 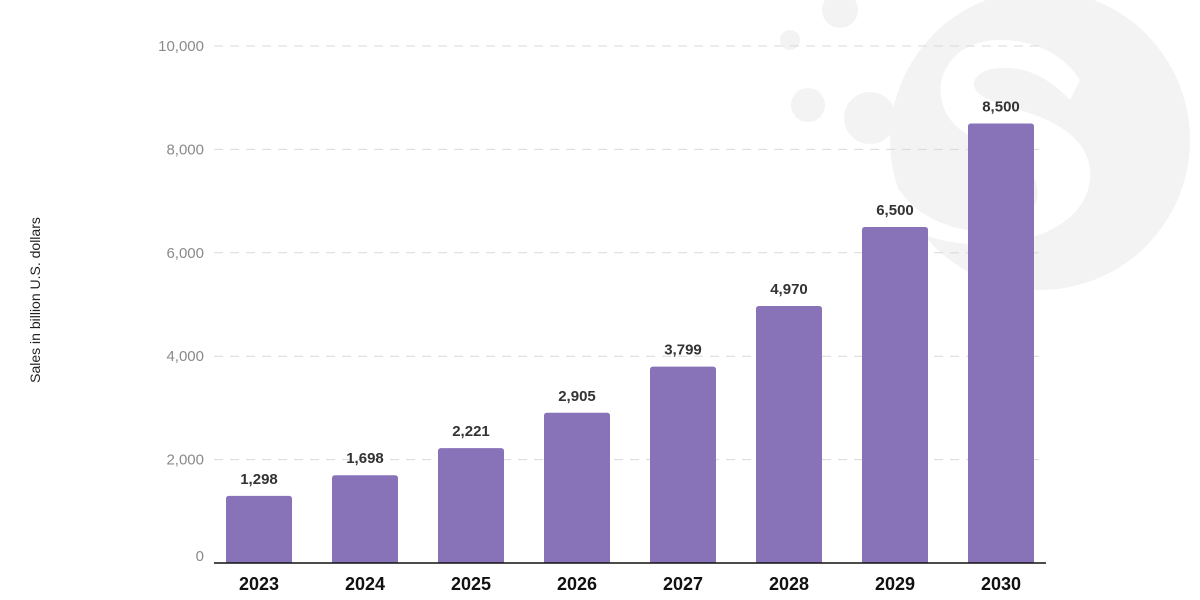 What do you see at coordinates (365, 458) in the screenshot?
I see `value-label-2024: 1,698` at bounding box center [365, 458].